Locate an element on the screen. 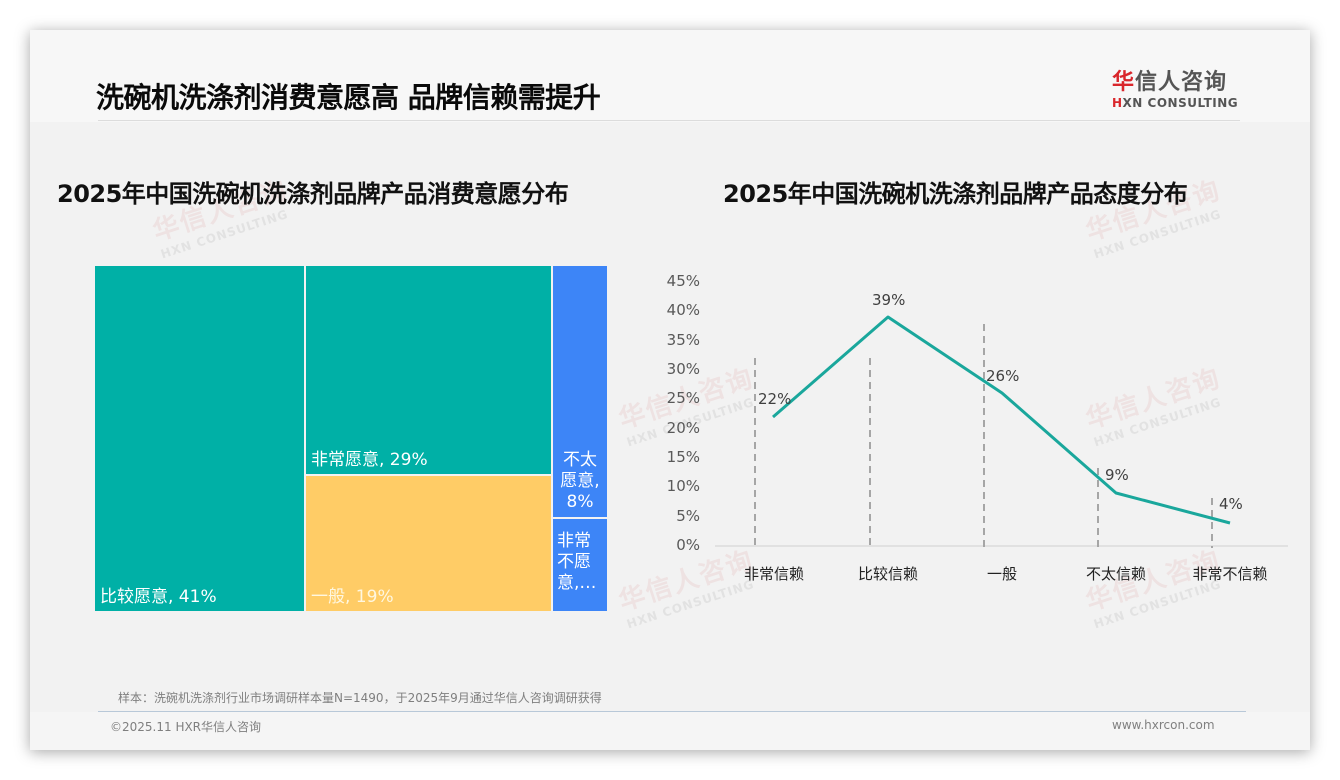  x-tick: 非常信赖 is located at coordinates (773, 574).